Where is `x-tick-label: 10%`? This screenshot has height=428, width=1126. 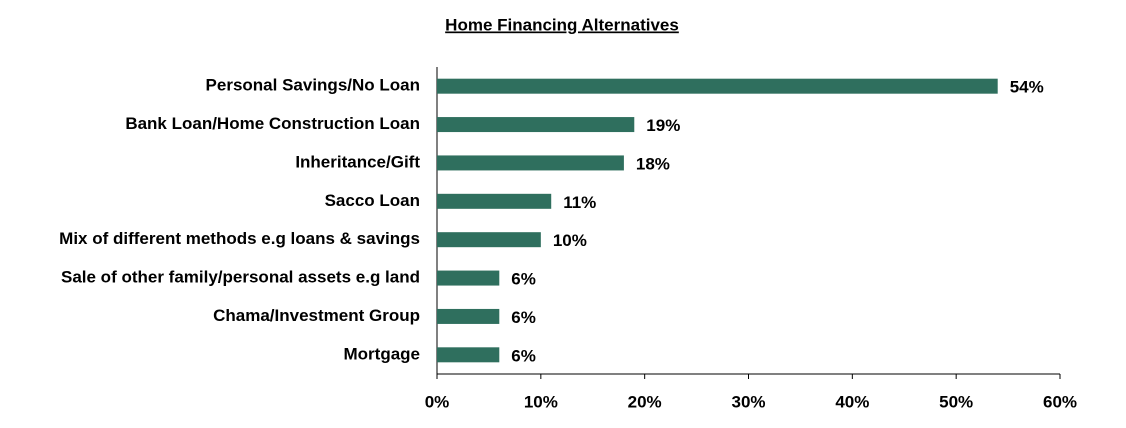
x-tick-label: 10% is located at coordinates (541, 401).